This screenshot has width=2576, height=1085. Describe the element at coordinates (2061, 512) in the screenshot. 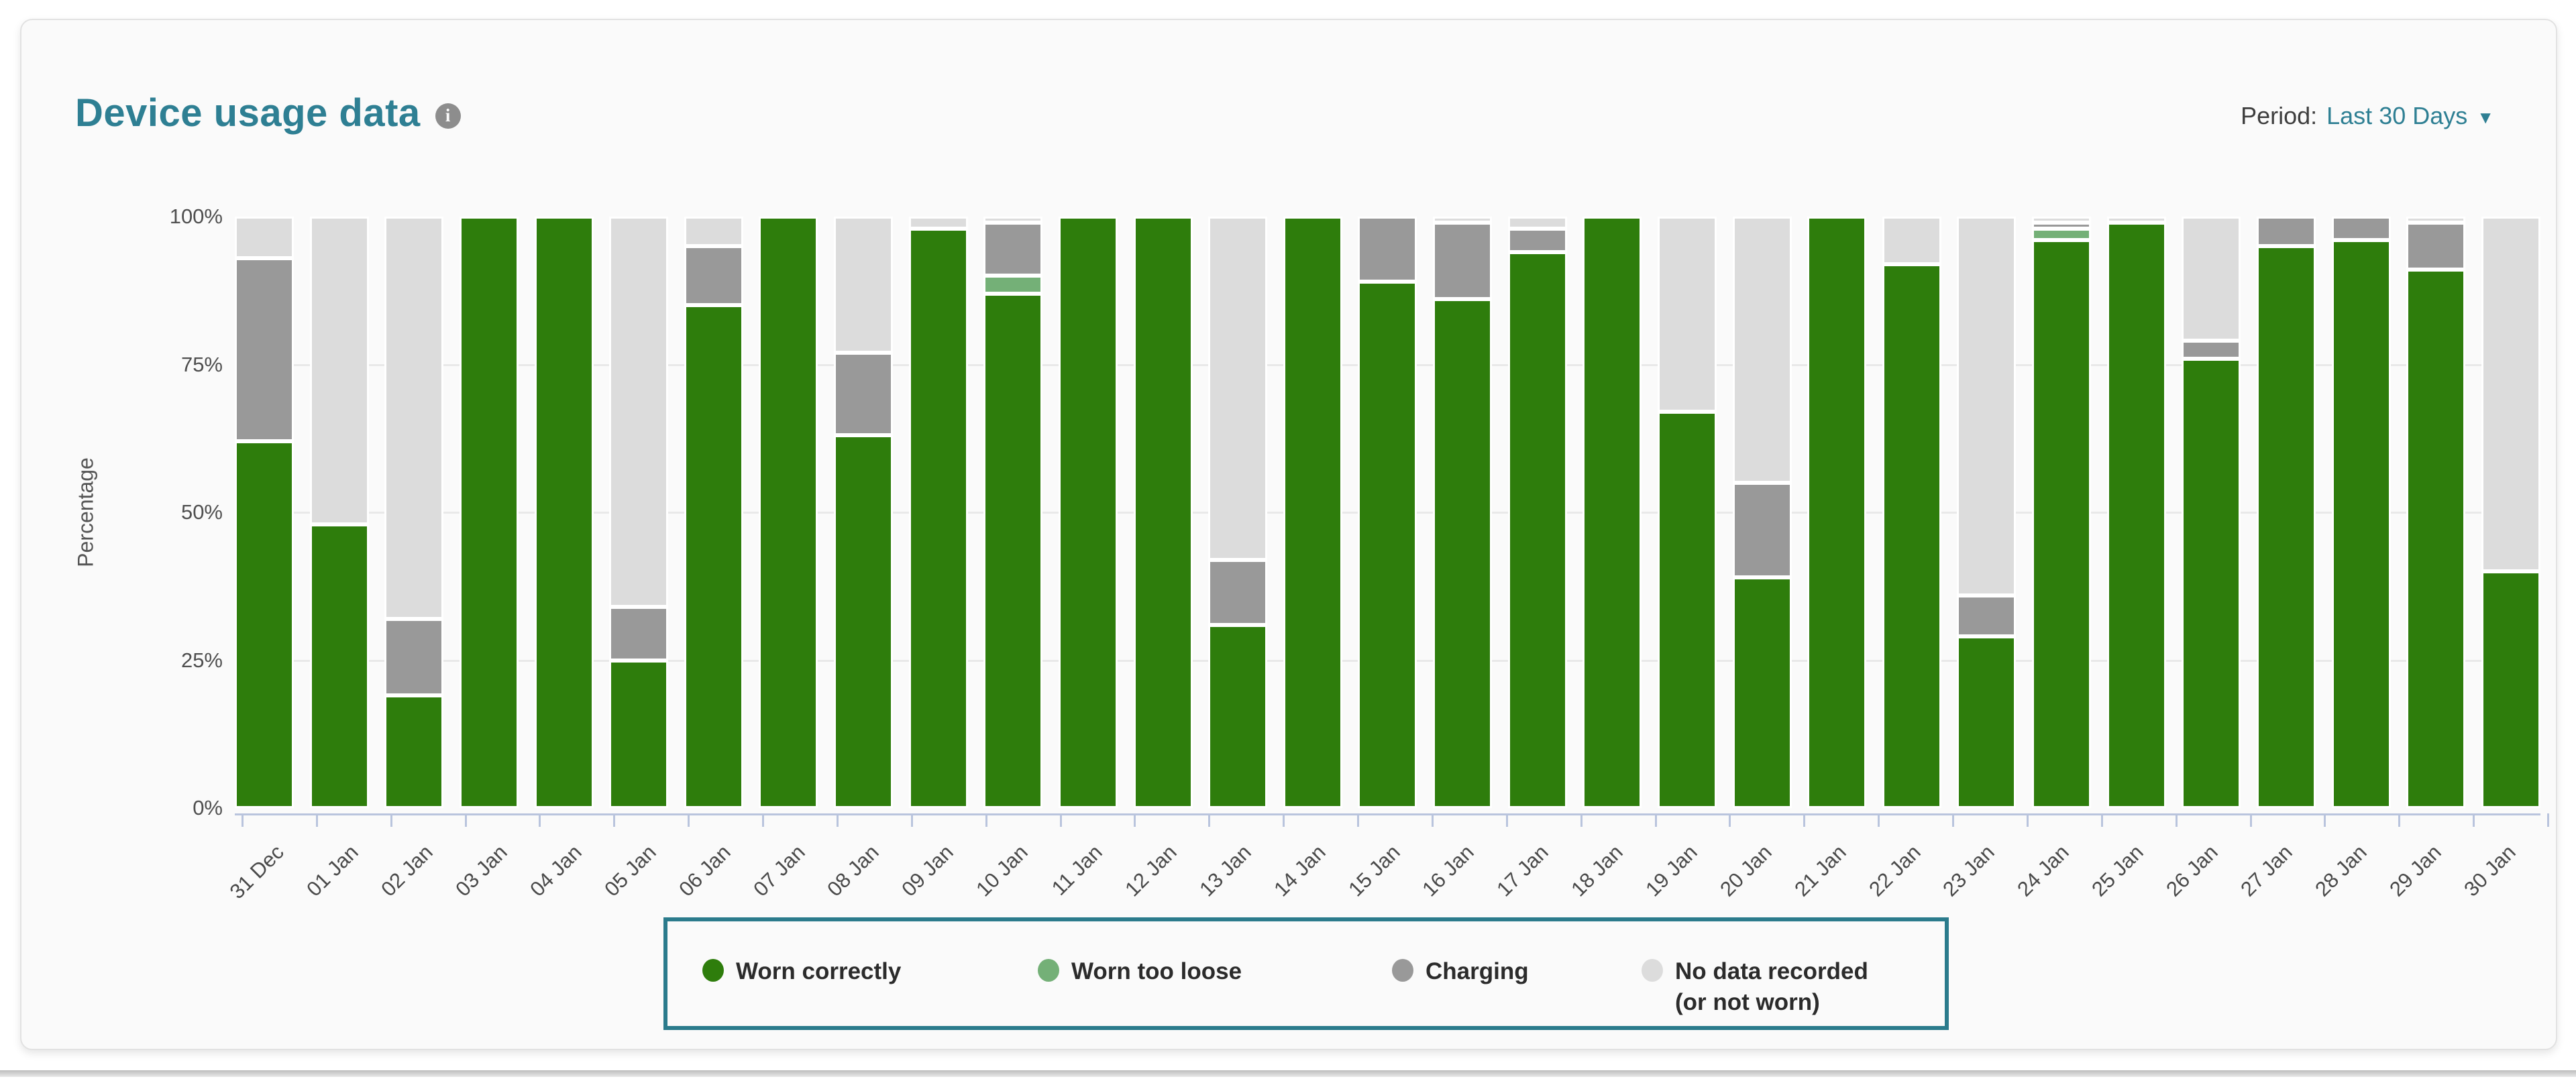

I see `bar-24-jan` at that location.